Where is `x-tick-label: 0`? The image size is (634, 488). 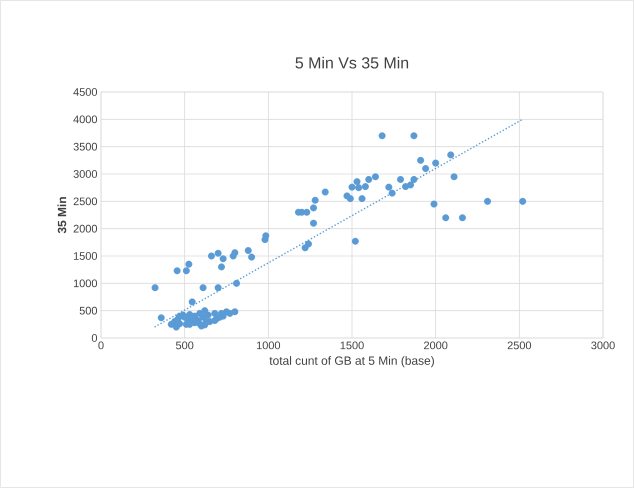
x-tick-label: 0 is located at coordinates (101, 346).